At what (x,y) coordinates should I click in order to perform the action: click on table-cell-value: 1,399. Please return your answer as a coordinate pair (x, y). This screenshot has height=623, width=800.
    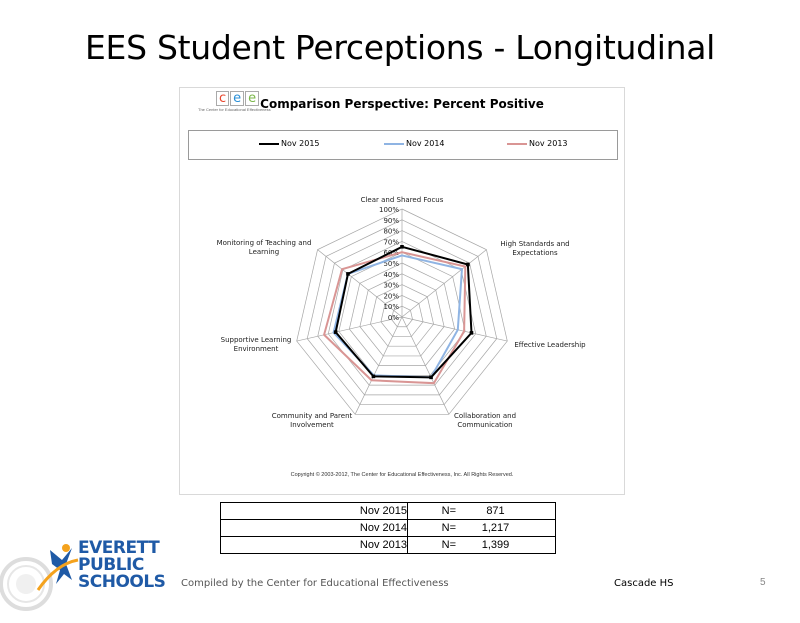
    Looking at the image, I should click on (506, 545).